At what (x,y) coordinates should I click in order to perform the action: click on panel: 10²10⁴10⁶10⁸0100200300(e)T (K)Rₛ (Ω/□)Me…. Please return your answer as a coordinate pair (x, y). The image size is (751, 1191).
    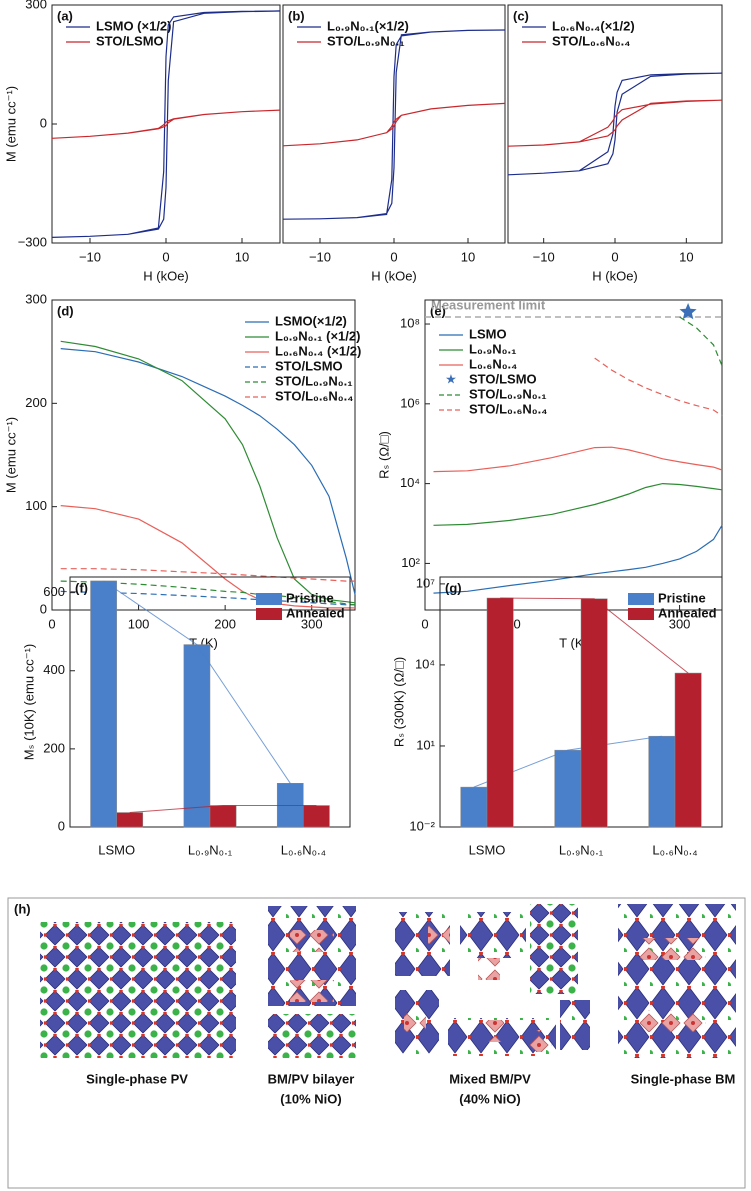
    Looking at the image, I should click on (549, 473).